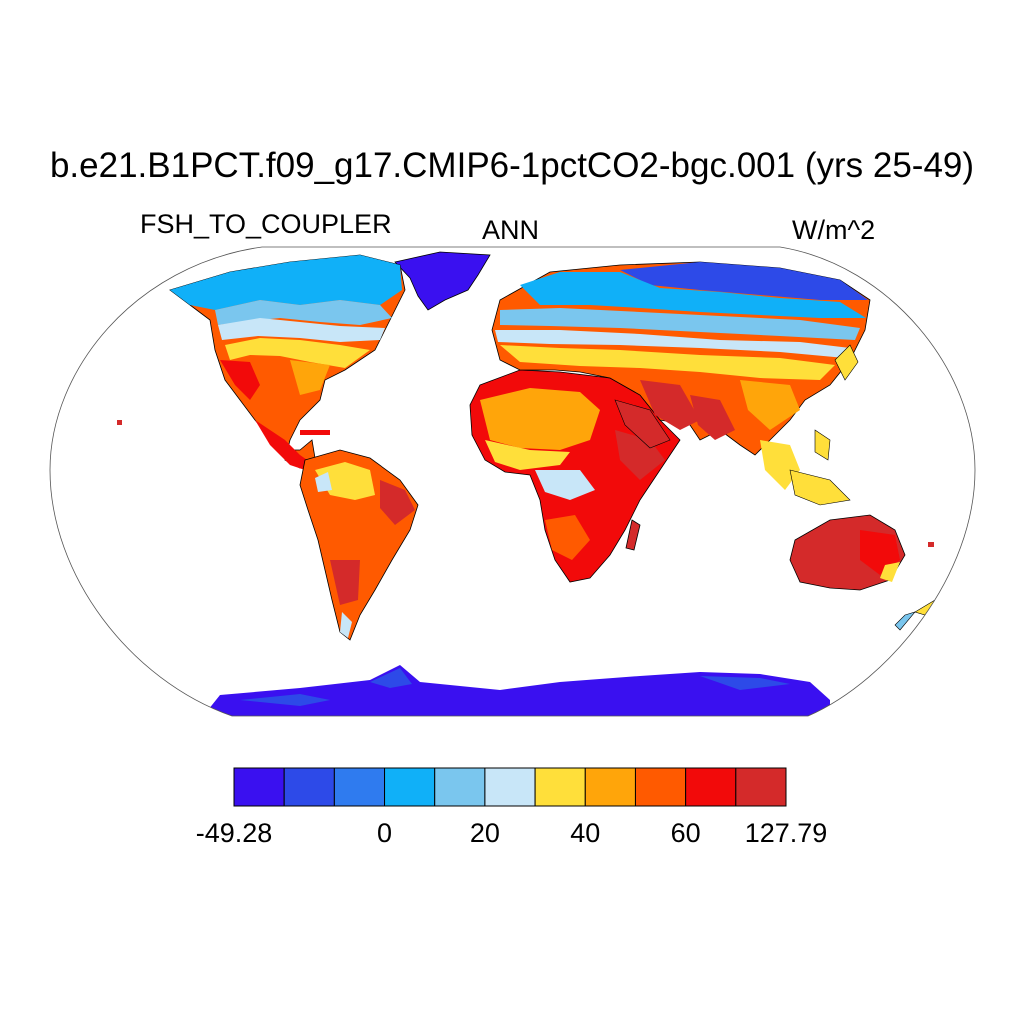 The height and width of the screenshot is (1024, 1024). Describe the element at coordinates (515, 690) in the screenshot. I see `antarctica-region` at that location.